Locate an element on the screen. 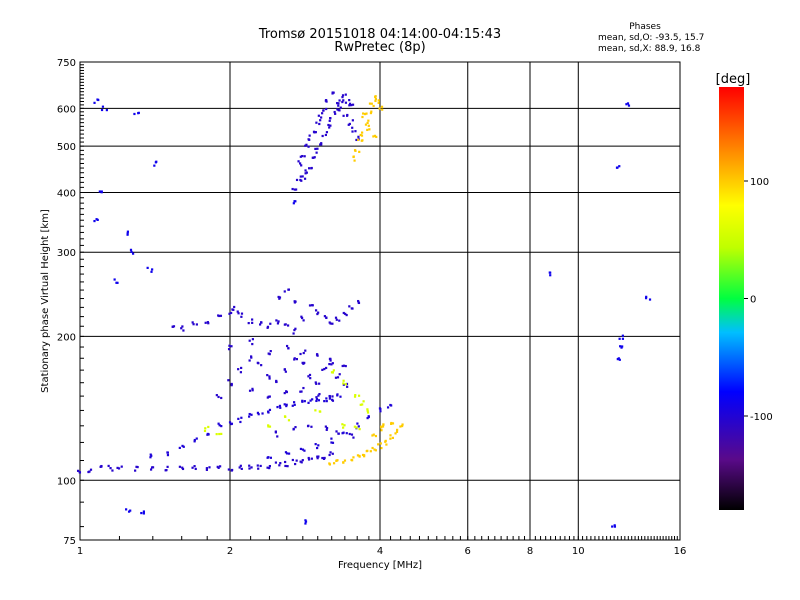  colorbar-label: [deg] is located at coordinates (733, 79).